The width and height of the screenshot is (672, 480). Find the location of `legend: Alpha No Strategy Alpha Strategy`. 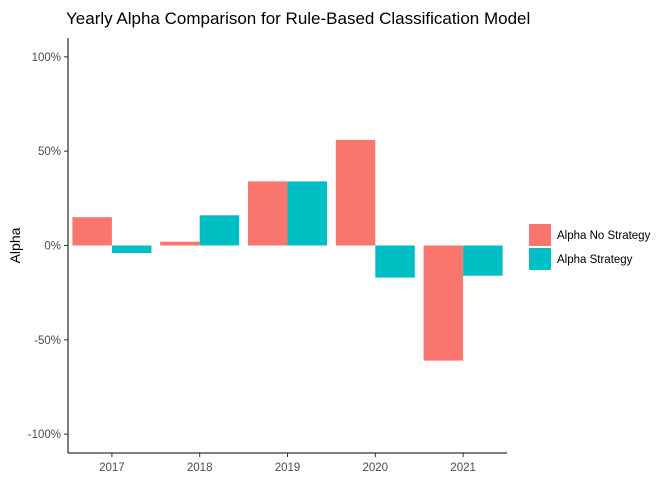

legend: Alpha No Strategy Alpha Strategy is located at coordinates (590, 247).